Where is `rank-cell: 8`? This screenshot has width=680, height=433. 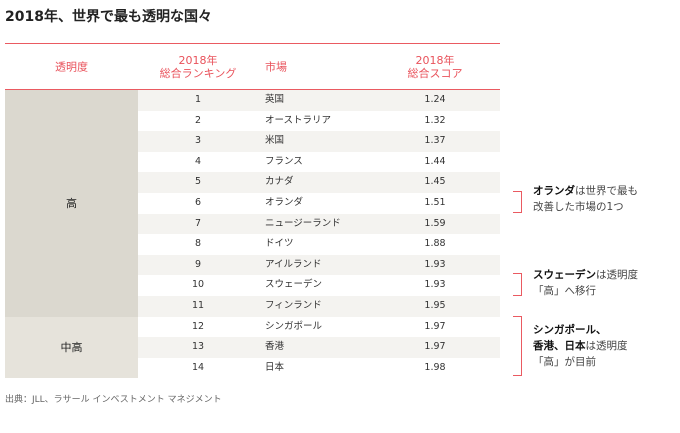
rank-cell: 8 is located at coordinates (198, 244).